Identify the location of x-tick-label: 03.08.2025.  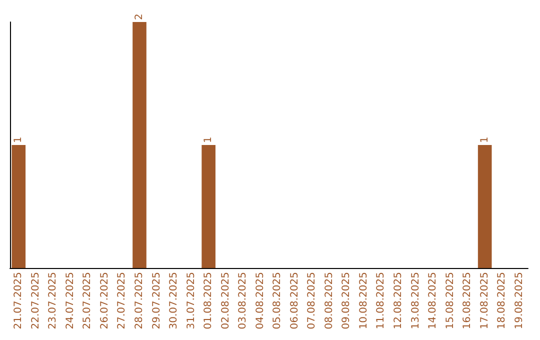
(243, 301).